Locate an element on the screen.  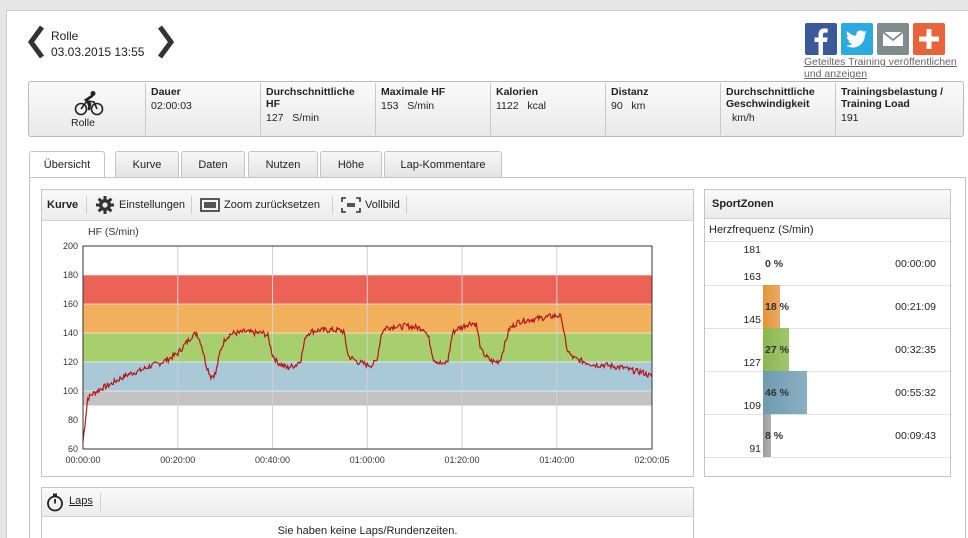
y-tick-label: 180 is located at coordinates (70, 275).